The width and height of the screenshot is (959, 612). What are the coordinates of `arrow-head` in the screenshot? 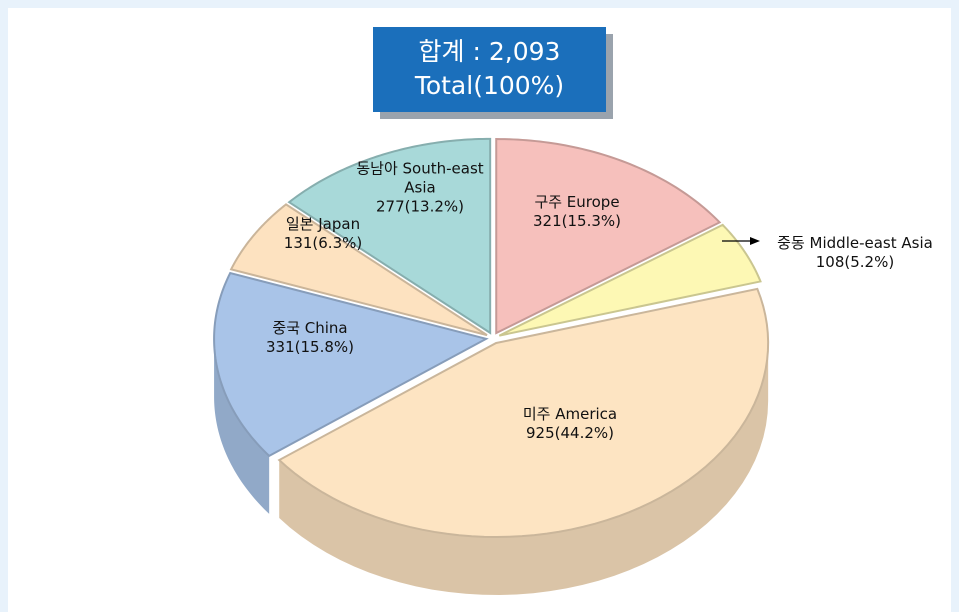 It's located at (755, 241).